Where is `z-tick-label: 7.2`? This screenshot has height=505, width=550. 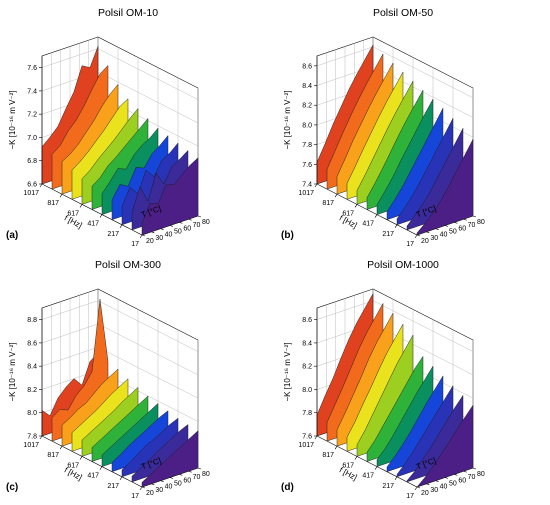 z-tick-label: 7.2 is located at coordinates (32, 115).